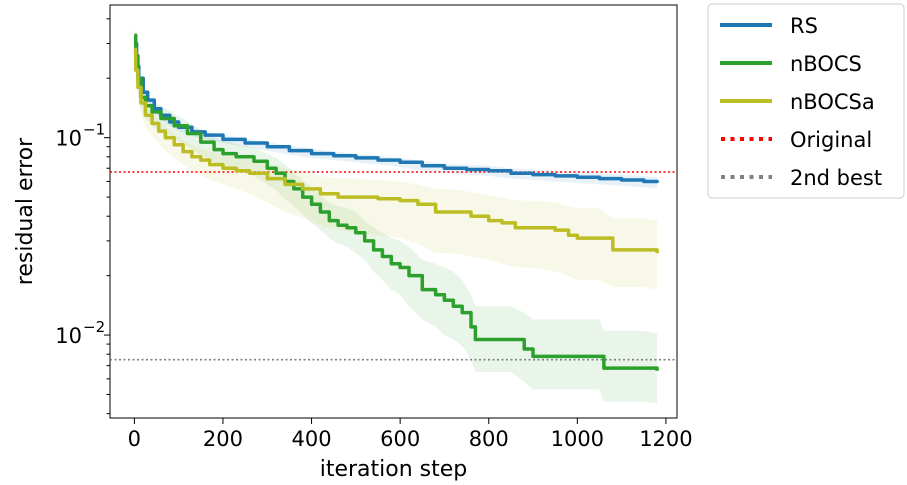 The width and height of the screenshot is (907, 485). Describe the element at coordinates (25, 211) in the screenshot. I see `y-axis-label: residual error` at that location.